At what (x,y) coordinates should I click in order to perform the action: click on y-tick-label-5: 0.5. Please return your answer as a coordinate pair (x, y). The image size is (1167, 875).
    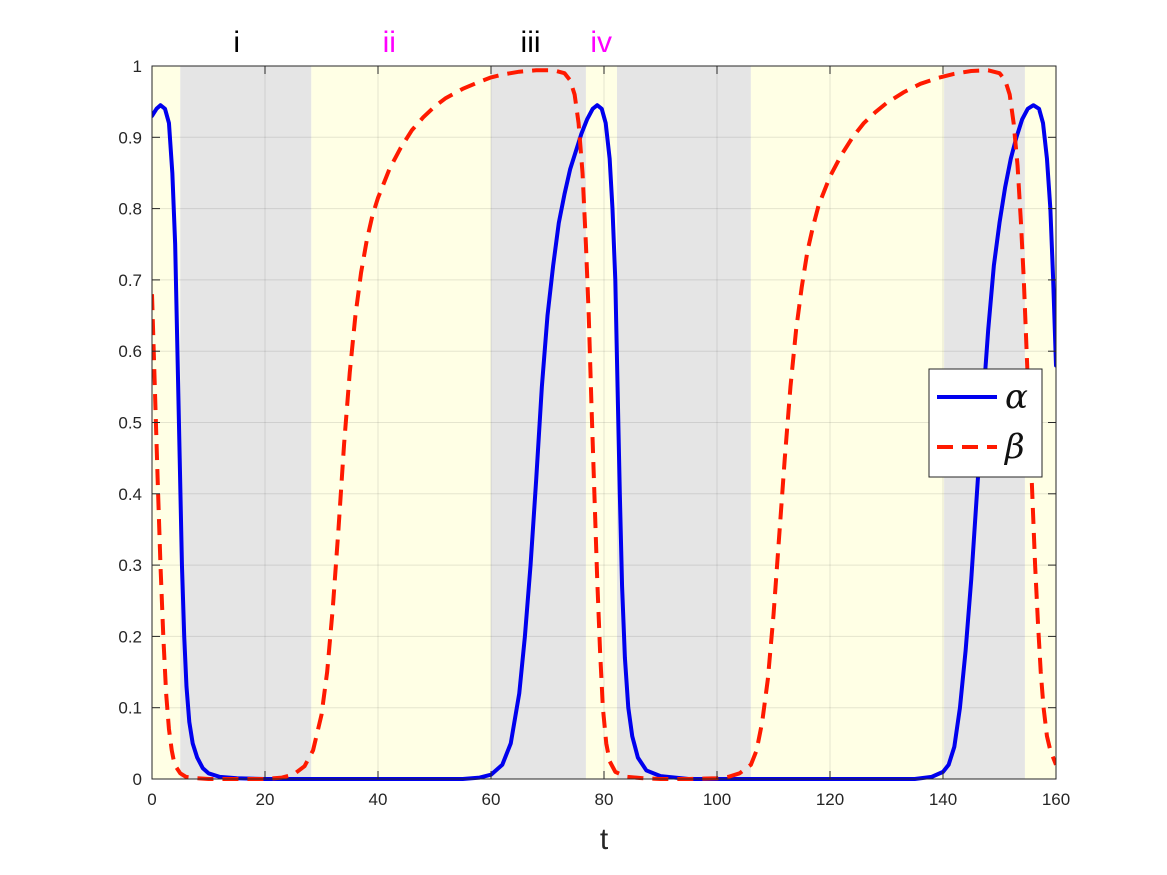
    Looking at the image, I should click on (130, 423).